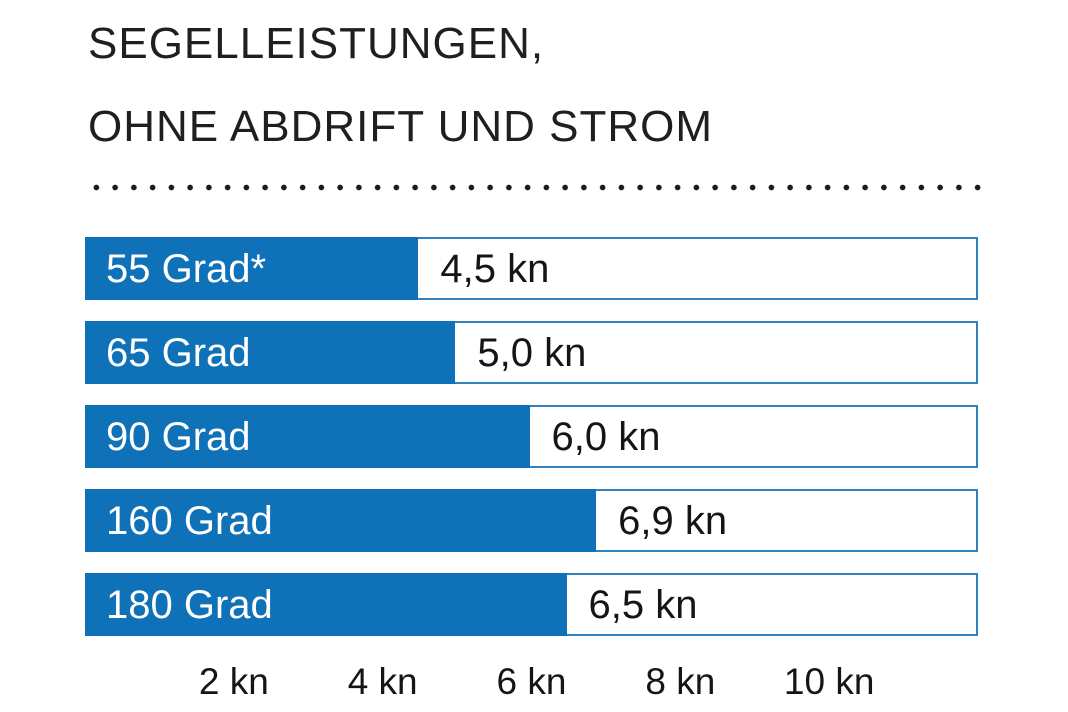  I want to click on x-tick-10kn: 10 kn, so click(829, 681).